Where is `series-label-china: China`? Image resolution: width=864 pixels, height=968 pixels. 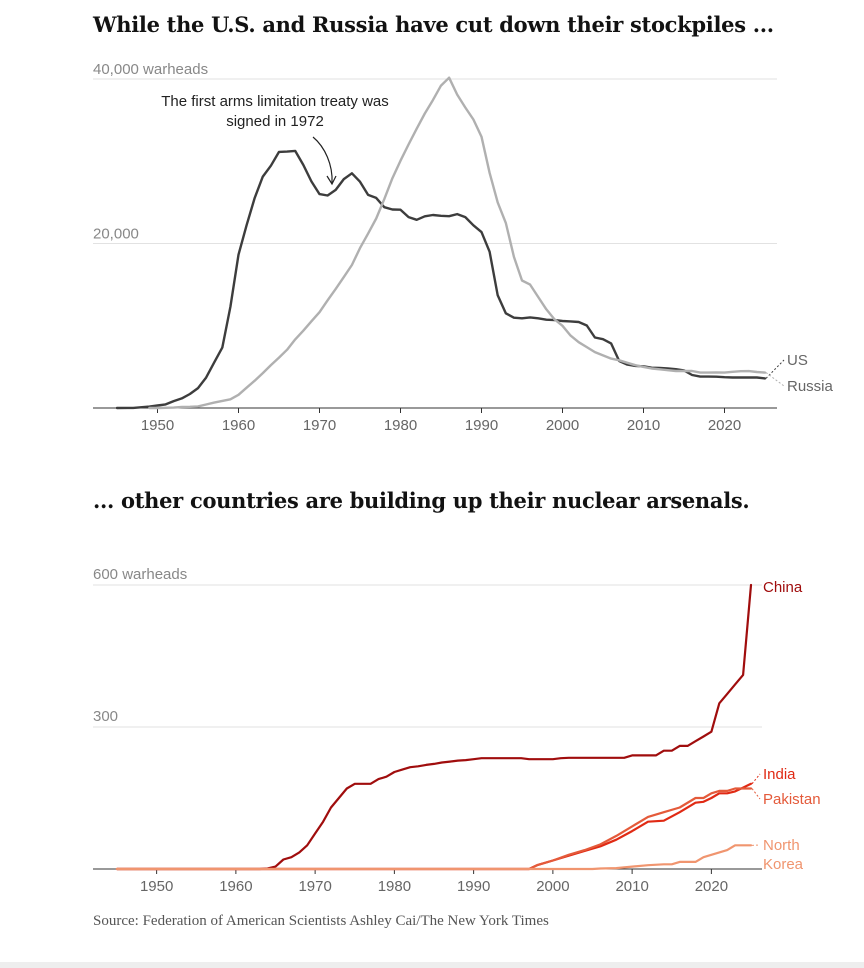
series-label-china: China is located at coordinates (783, 587).